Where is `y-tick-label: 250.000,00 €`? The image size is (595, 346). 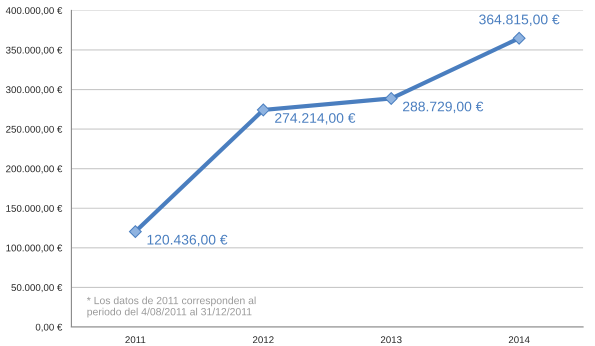
y-tick-label: 250.000,00 € is located at coordinates (34, 130).